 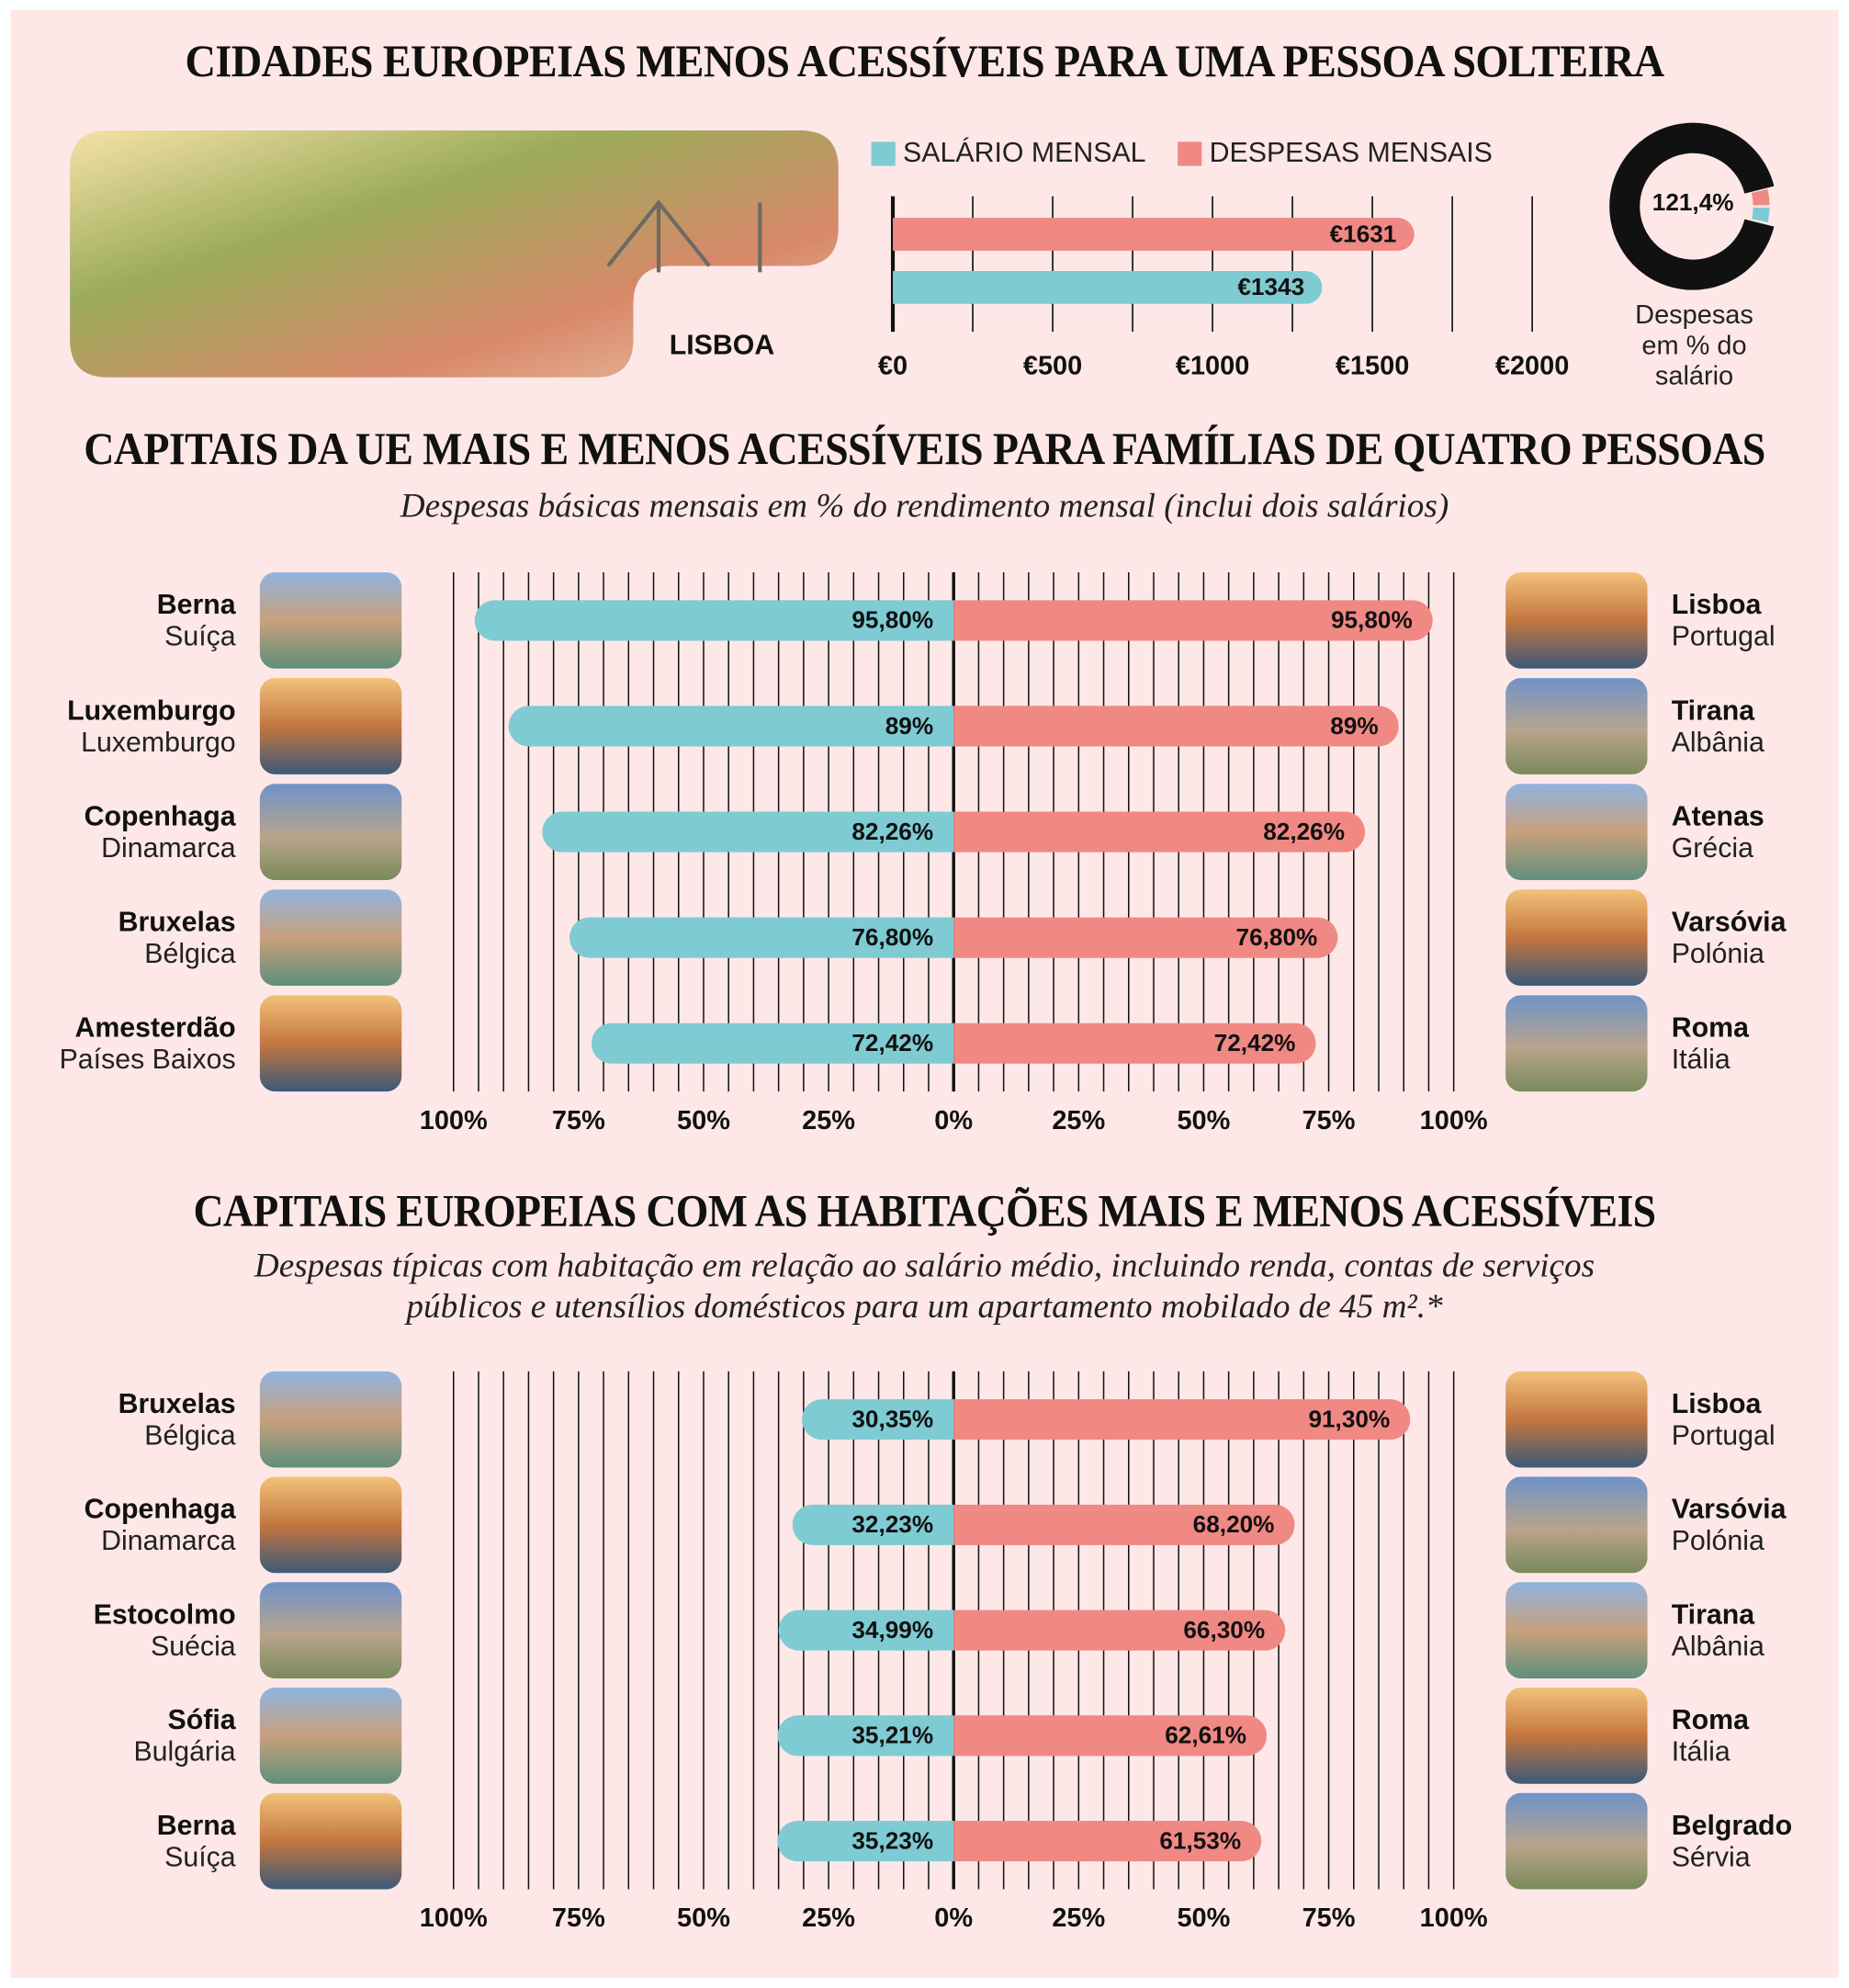 What do you see at coordinates (184, 1752) in the screenshot?
I see `country-name: Bulgária` at bounding box center [184, 1752].